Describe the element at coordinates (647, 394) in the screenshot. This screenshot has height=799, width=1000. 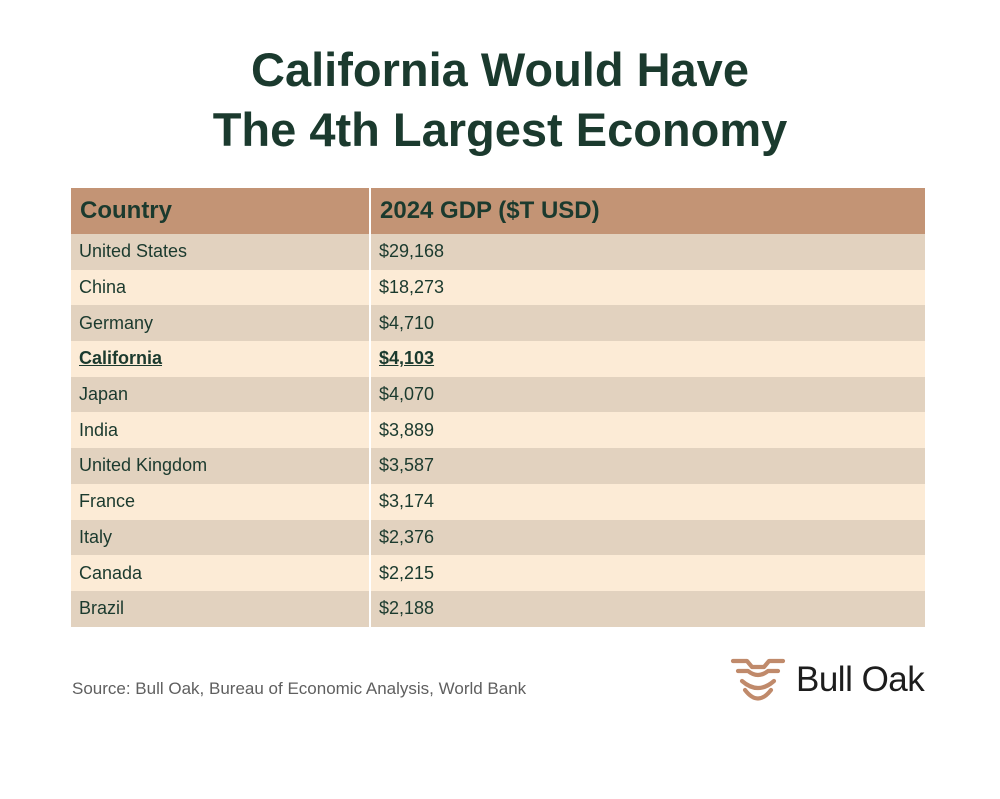
I see `gdp-cell: $4,070` at that location.